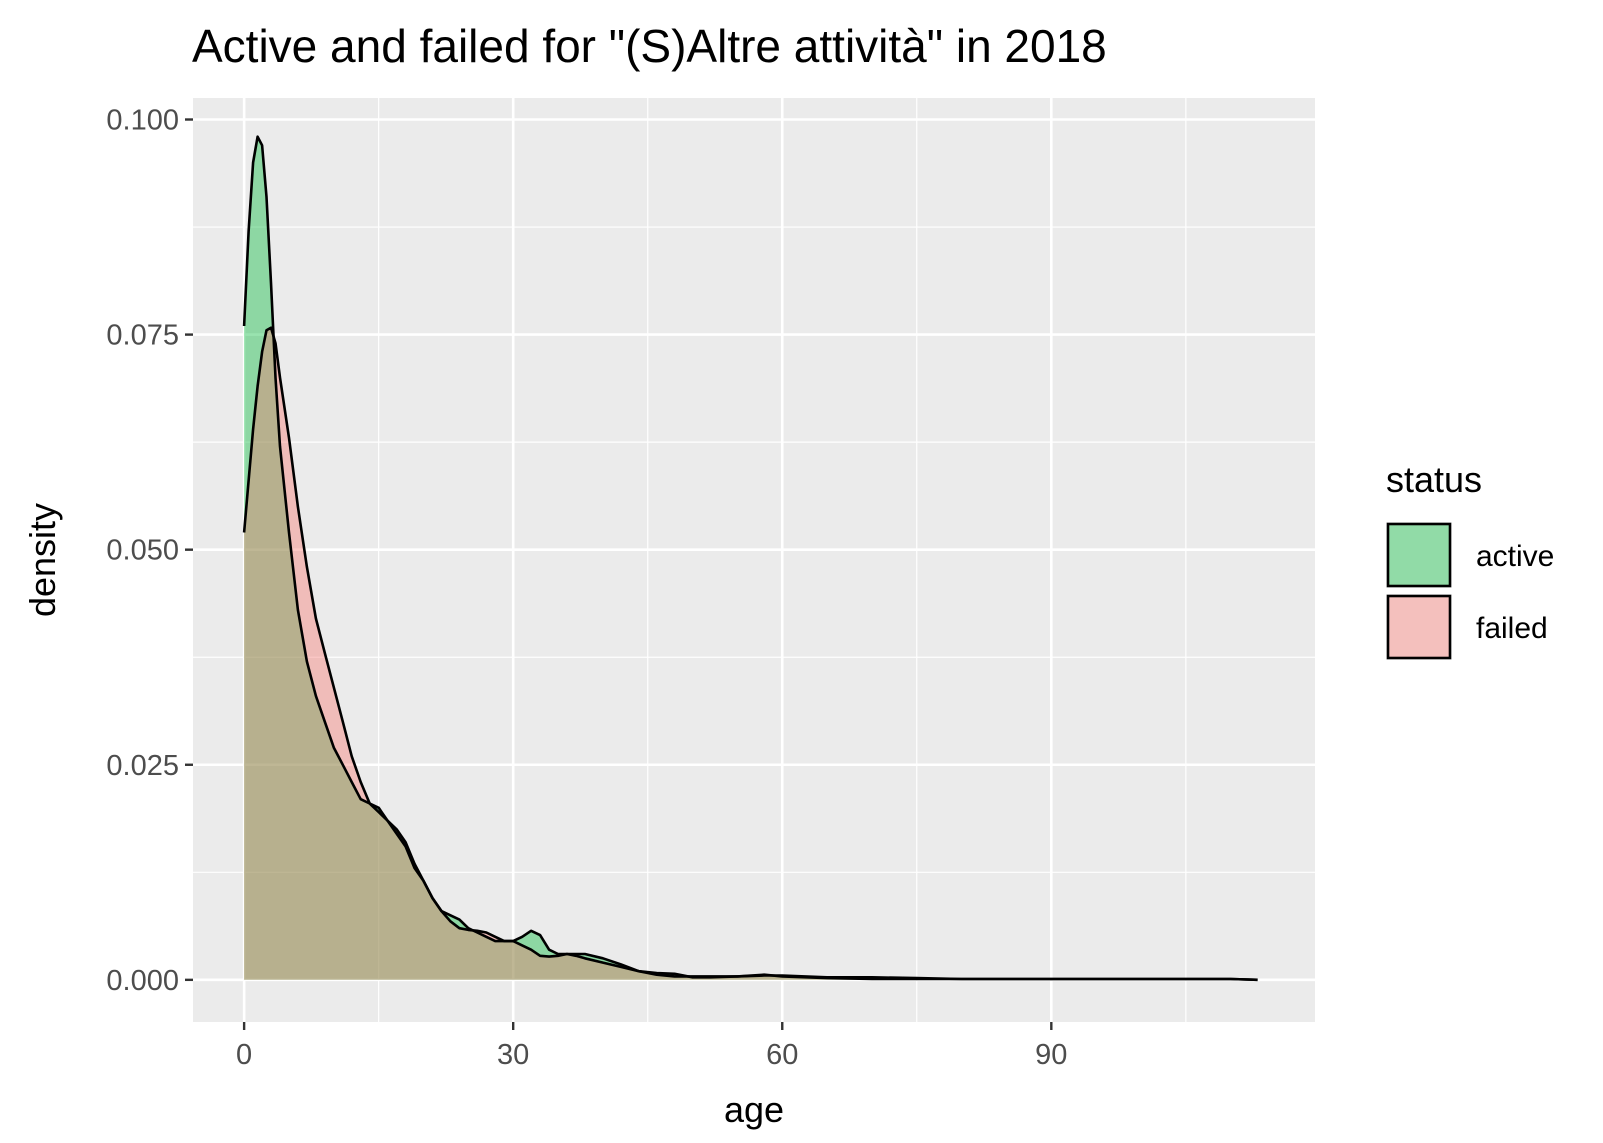 This screenshot has width=1603, height=1143. Describe the element at coordinates (1051, 1055) in the screenshot. I see `x-tick-label-3: 90` at that location.